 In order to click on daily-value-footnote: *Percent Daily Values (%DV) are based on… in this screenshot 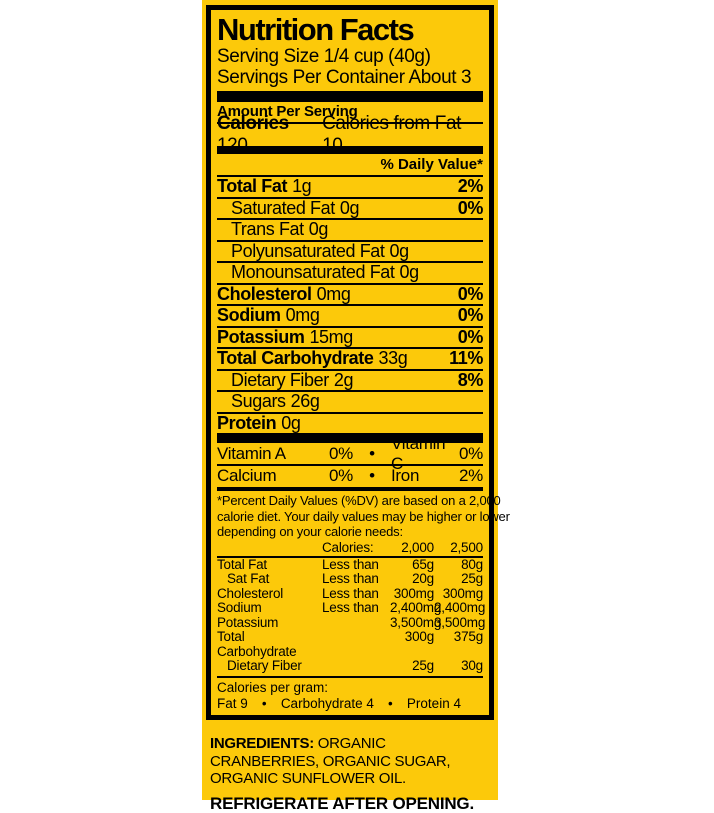, I will do `click(363, 516)`.